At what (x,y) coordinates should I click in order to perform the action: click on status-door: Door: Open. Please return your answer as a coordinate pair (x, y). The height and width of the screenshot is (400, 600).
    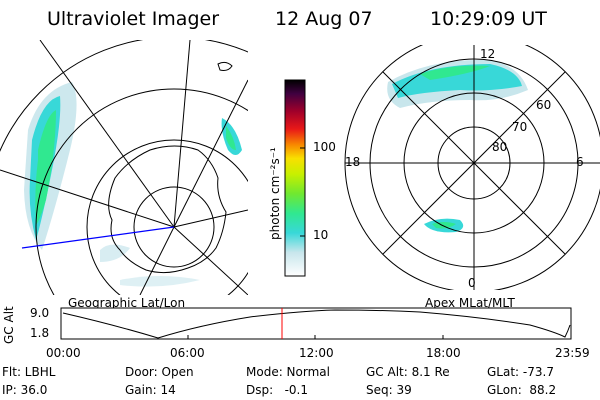
    Looking at the image, I should click on (159, 372).